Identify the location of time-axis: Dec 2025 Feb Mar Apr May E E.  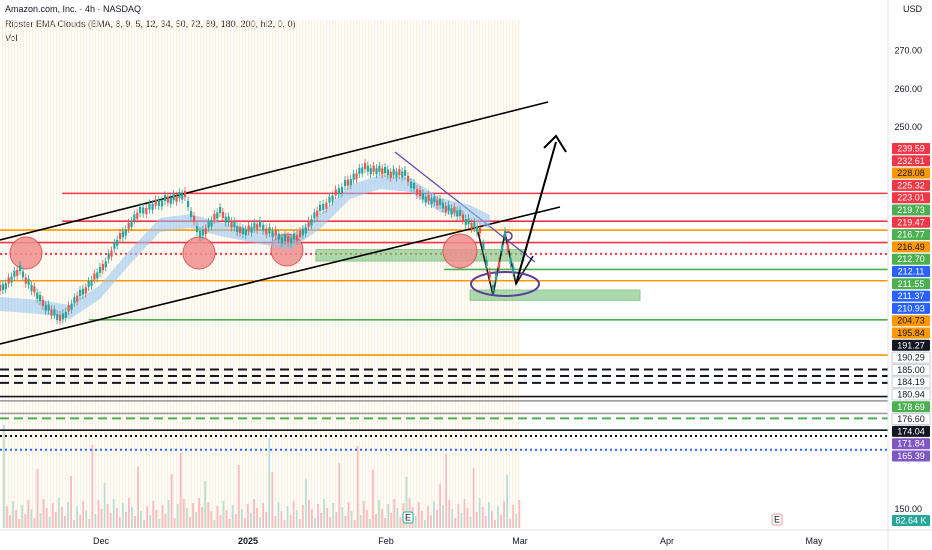
(466, 528).